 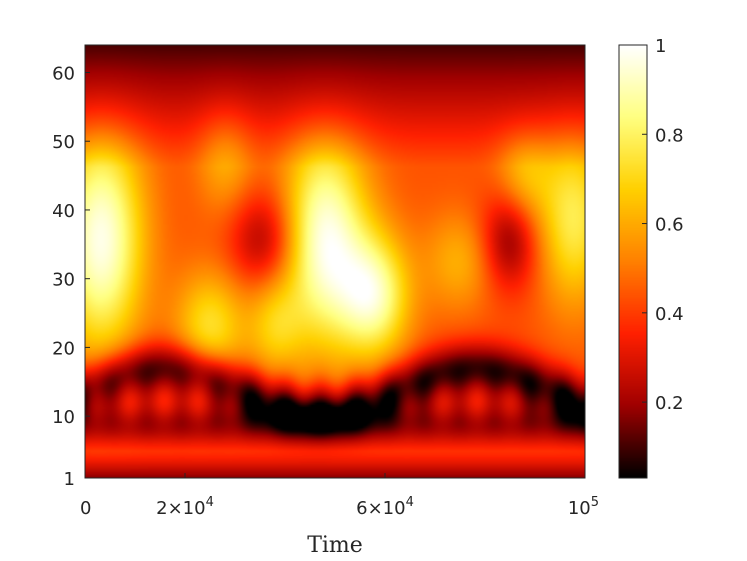 I want to click on colorbar: 0.2 0.4 0.6 0.8 1, so click(x=651, y=257).